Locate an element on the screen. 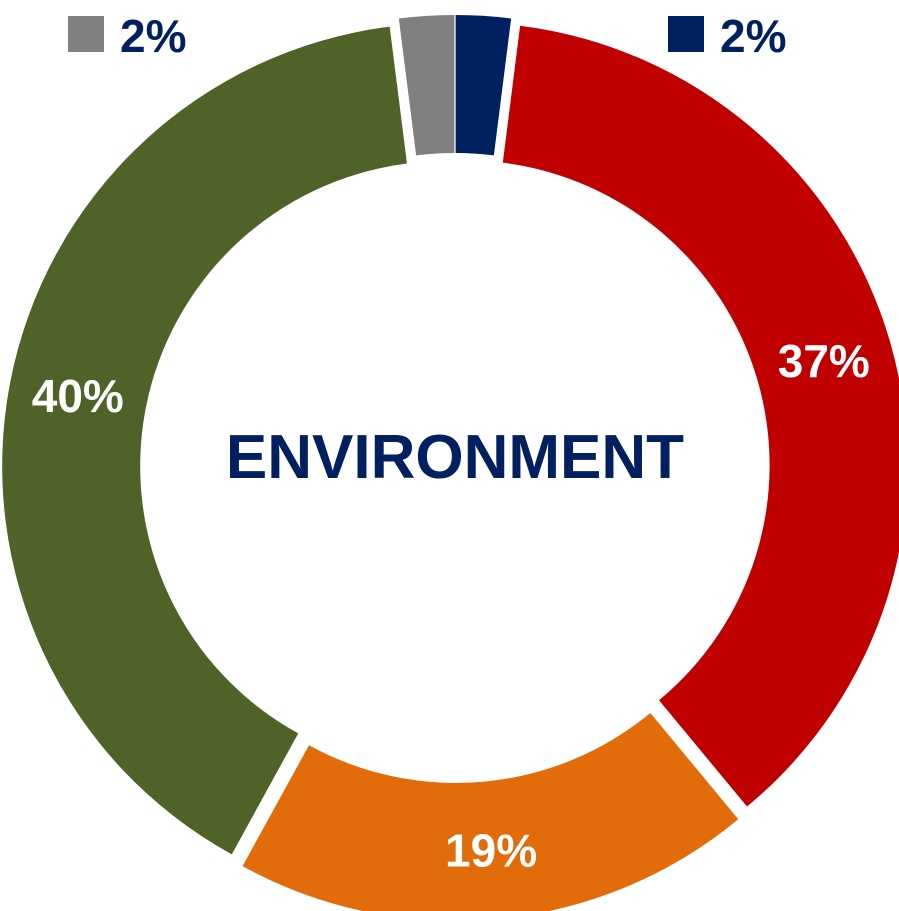 This screenshot has height=911, width=899. slice-label: 19% is located at coordinates (491, 850).